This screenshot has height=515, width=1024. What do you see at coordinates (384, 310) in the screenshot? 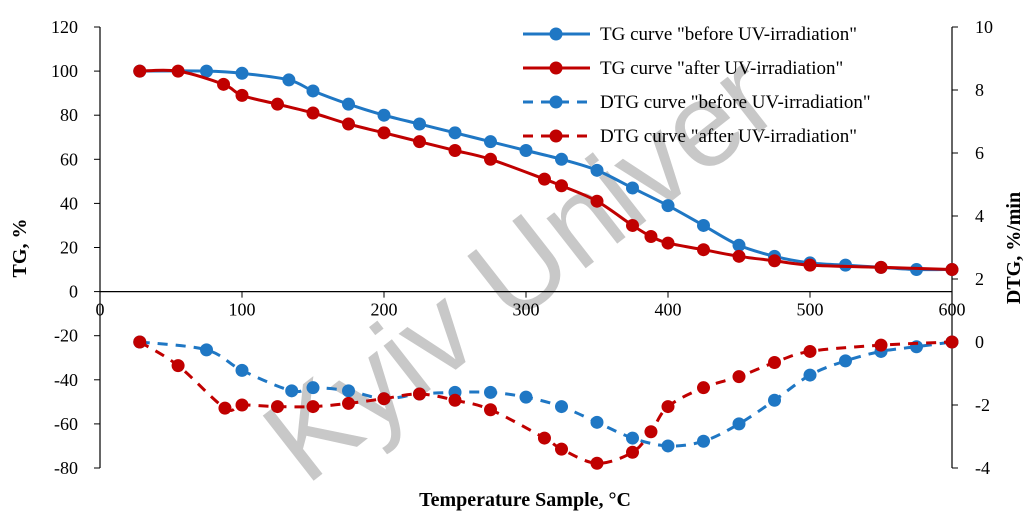
I see `x-tick-label: 200` at bounding box center [384, 310].